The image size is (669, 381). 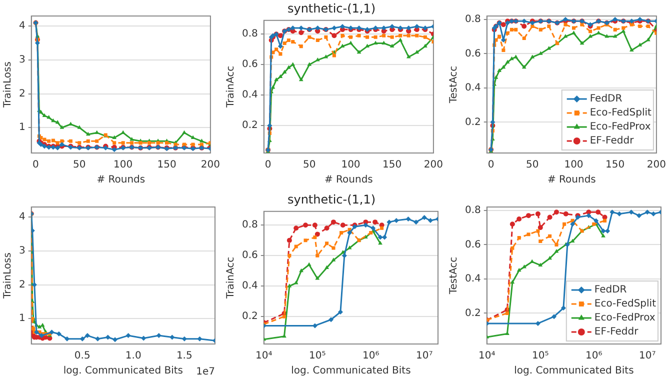 What do you see at coordinates (610, 290) in the screenshot?
I see `legend-label: FedDR` at bounding box center [610, 290].